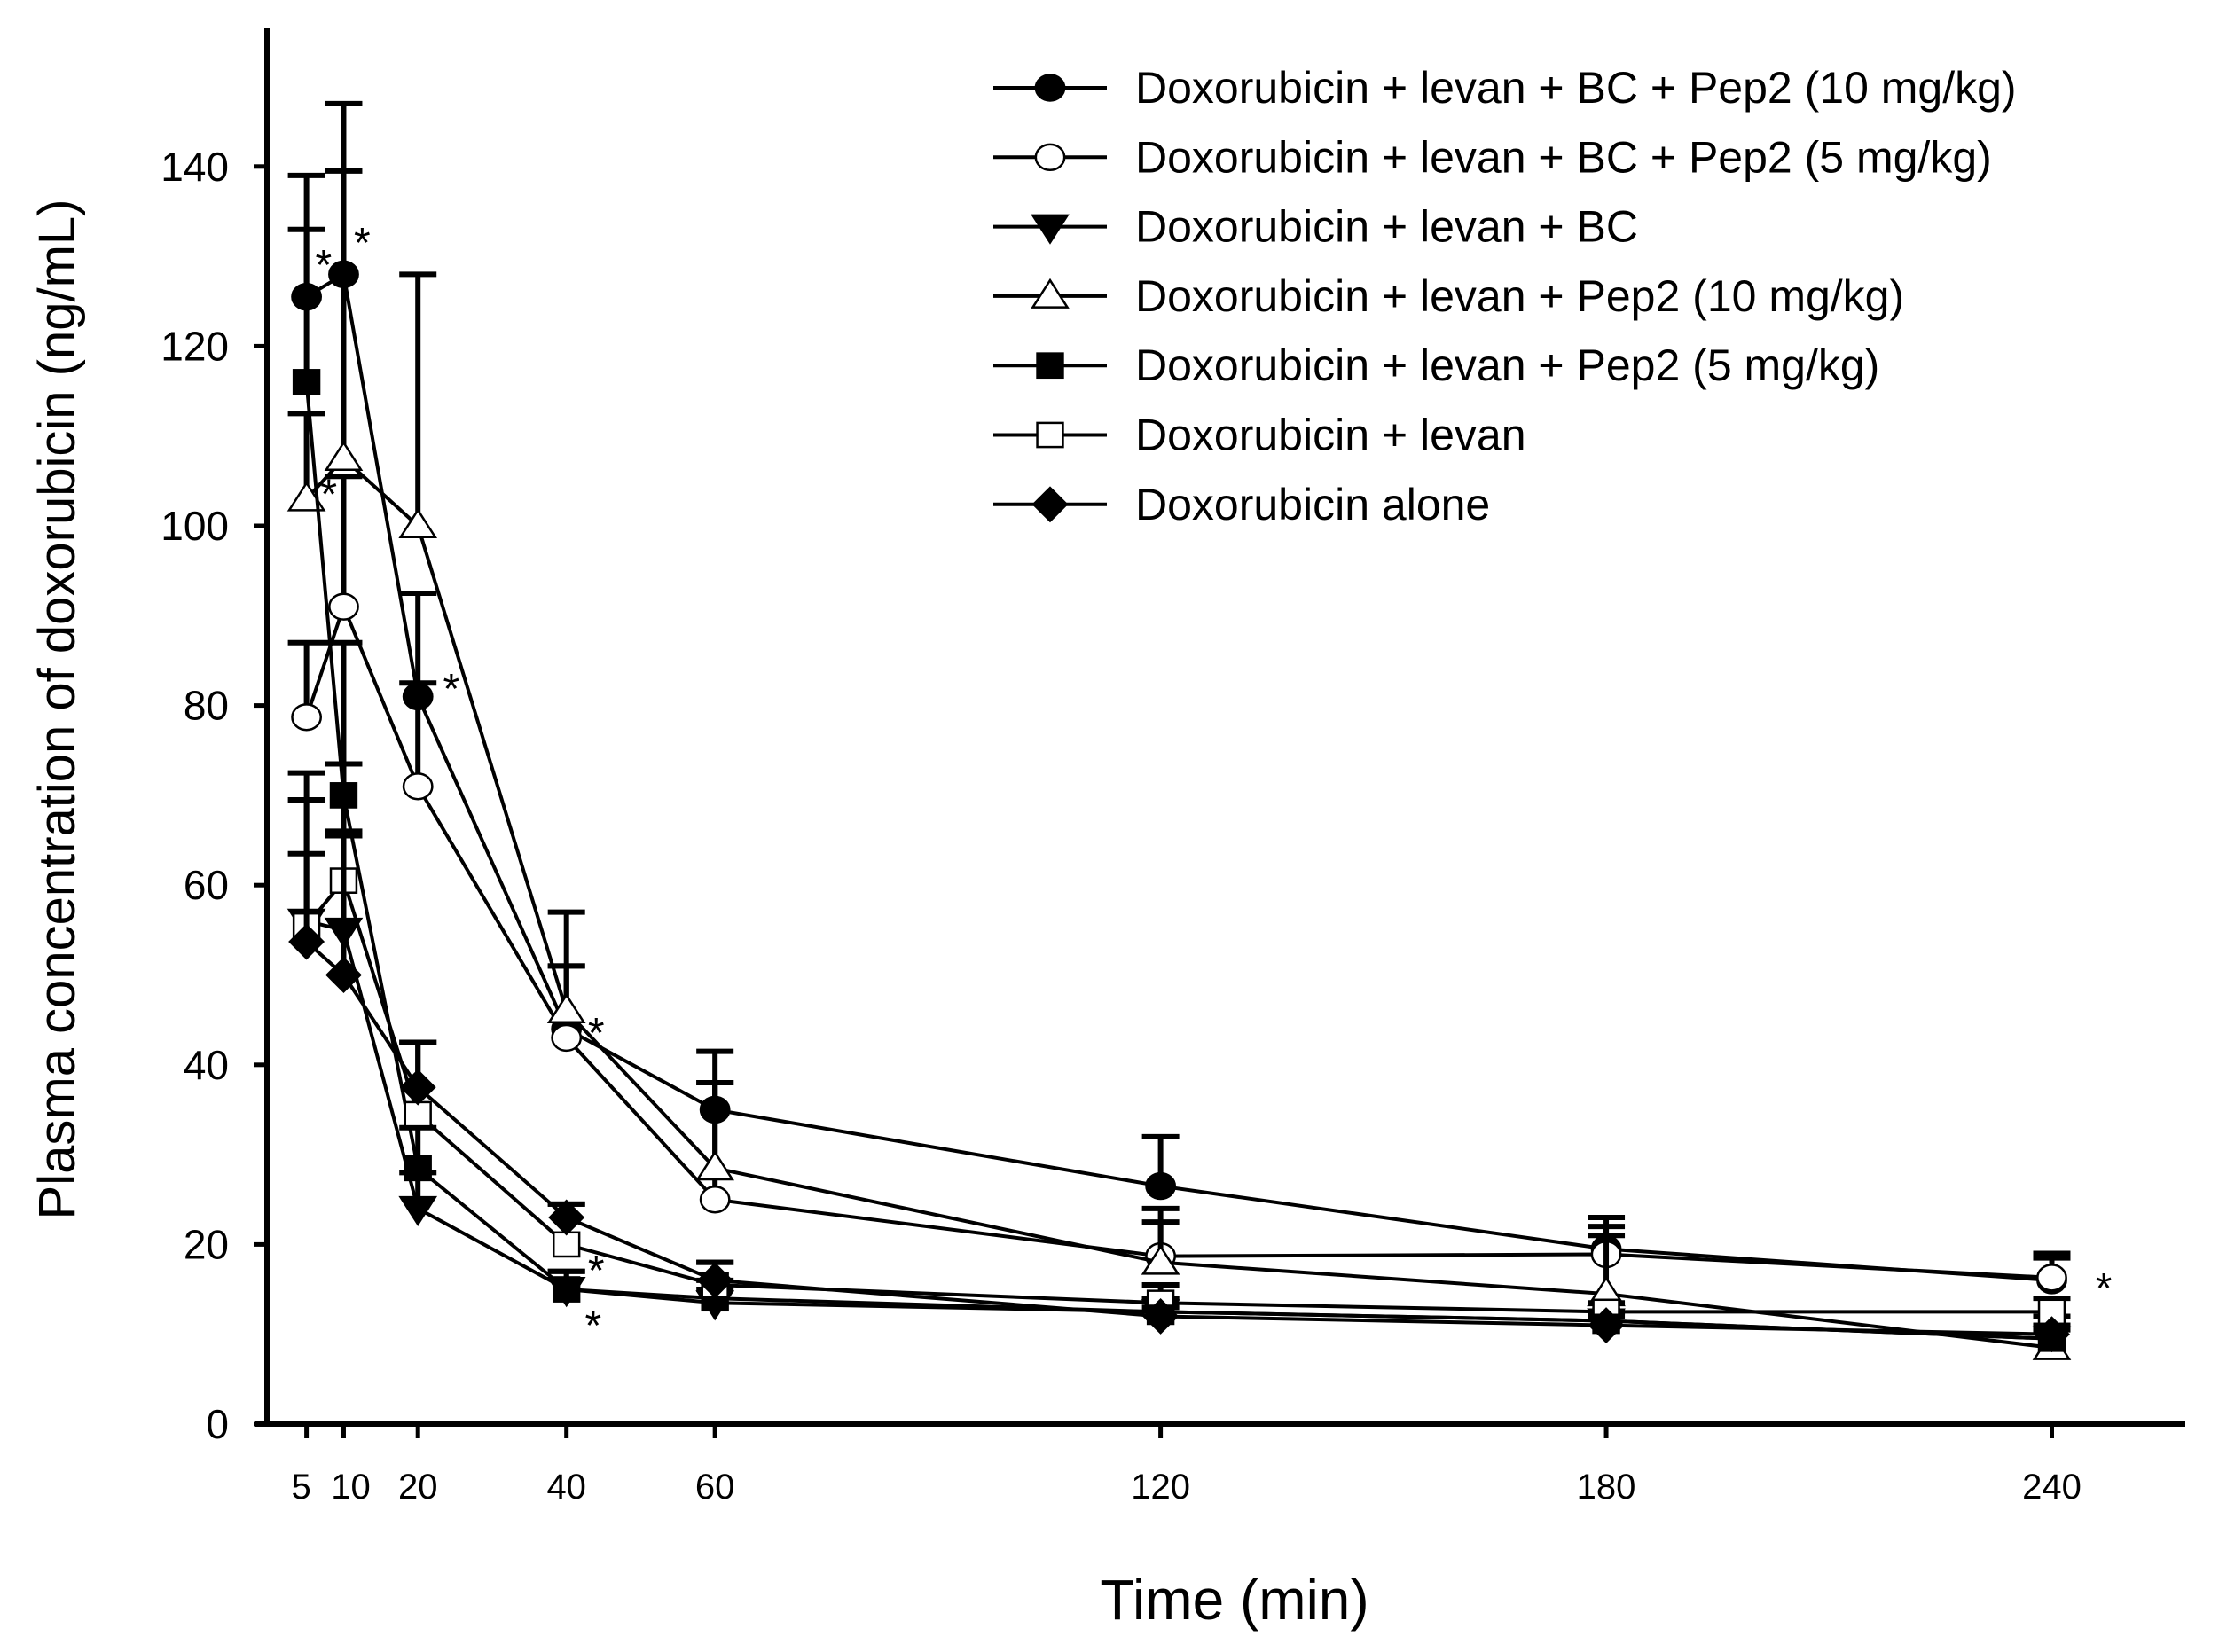  What do you see at coordinates (1507, 365) in the screenshot?
I see `legend-entry: Doxorubicin + levan + Pep2 (5 mg/kg)` at bounding box center [1507, 365].